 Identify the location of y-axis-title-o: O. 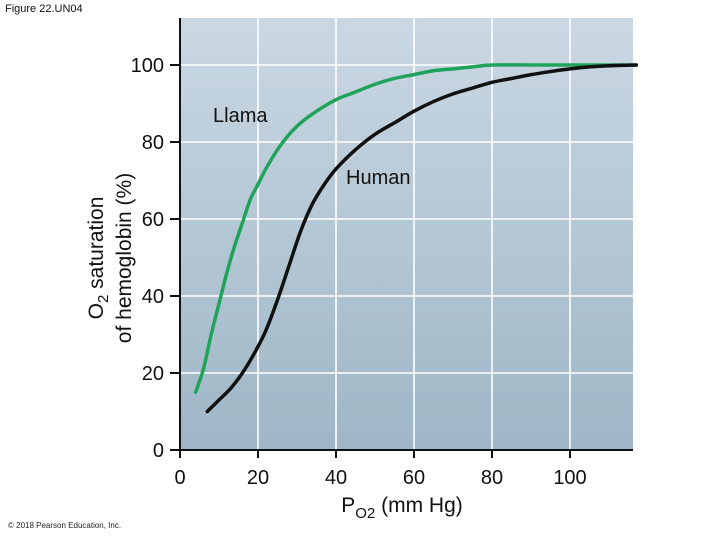
(96, 311).